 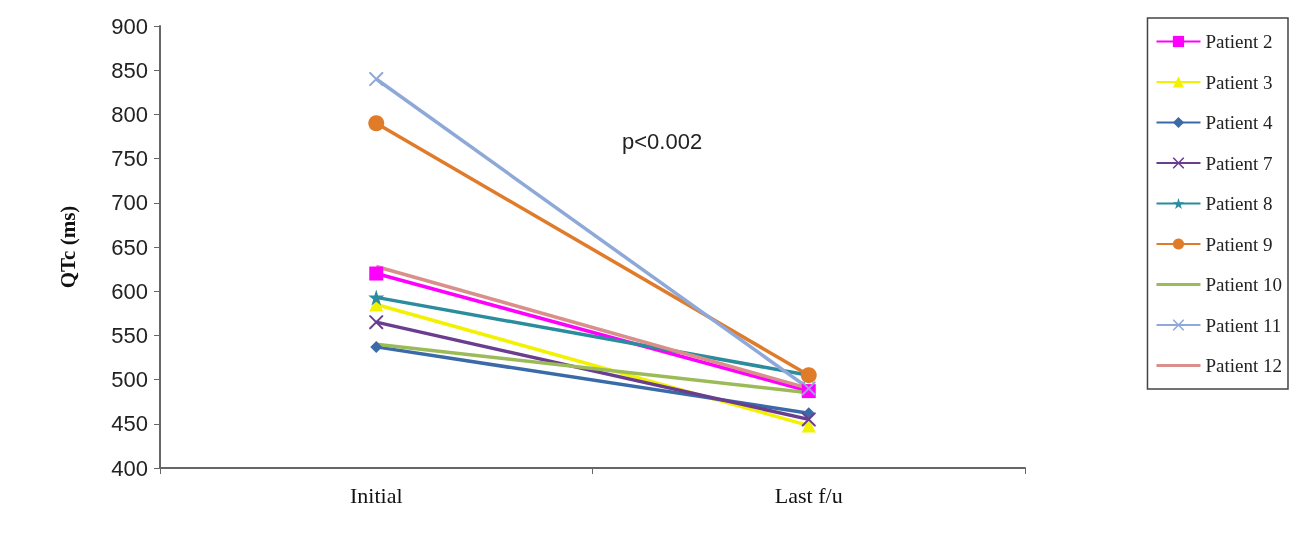 What do you see at coordinates (129, 114) in the screenshot?
I see `y-tick-label: 800` at bounding box center [129, 114].